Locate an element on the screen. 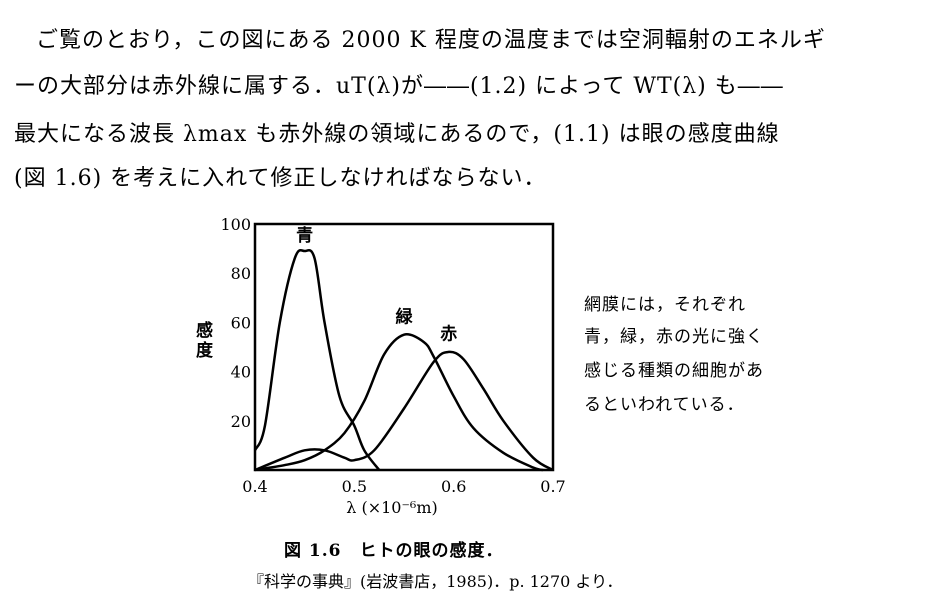 The height and width of the screenshot is (611, 939). side-note-line: るといわれている． is located at coordinates (664, 405).